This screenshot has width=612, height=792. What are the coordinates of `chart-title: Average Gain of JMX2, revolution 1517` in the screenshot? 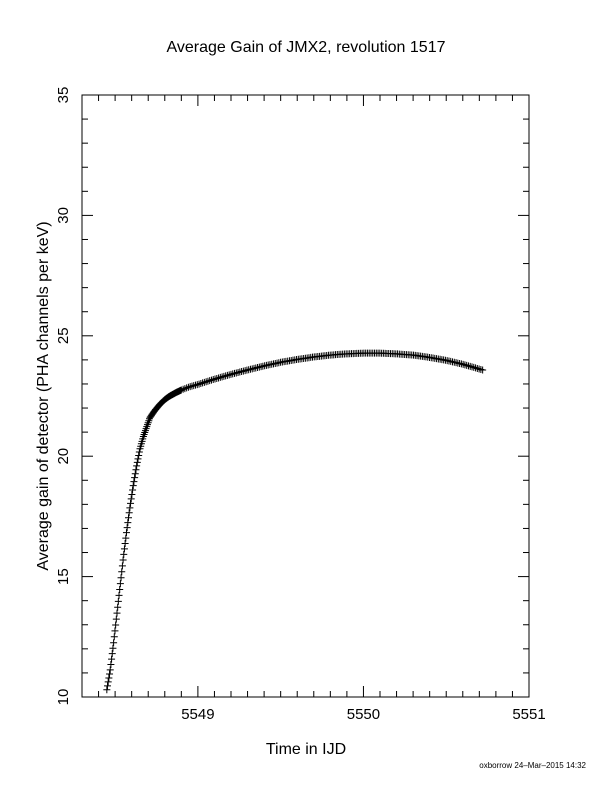 It's located at (306, 47).